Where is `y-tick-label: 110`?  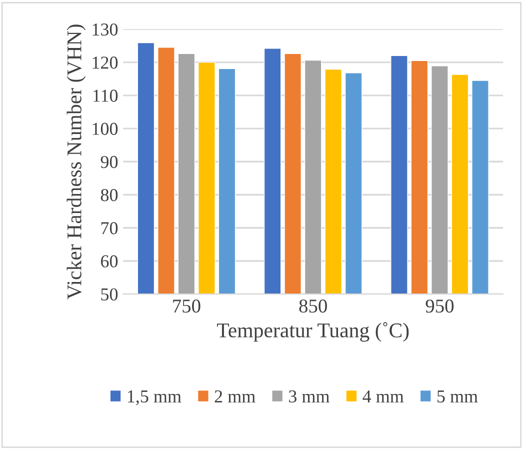 y-tick-label: 110 is located at coordinates (105, 96).